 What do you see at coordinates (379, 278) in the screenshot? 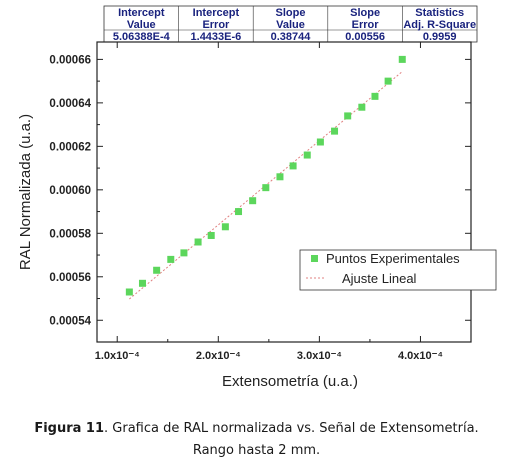
I see `legend-label-fit: Ajuste Lineal` at bounding box center [379, 278].